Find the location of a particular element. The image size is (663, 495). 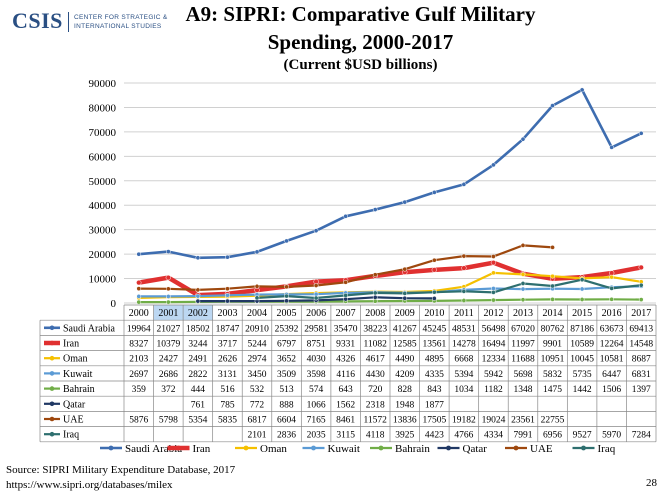

data-label: 2836 is located at coordinates (286, 436).